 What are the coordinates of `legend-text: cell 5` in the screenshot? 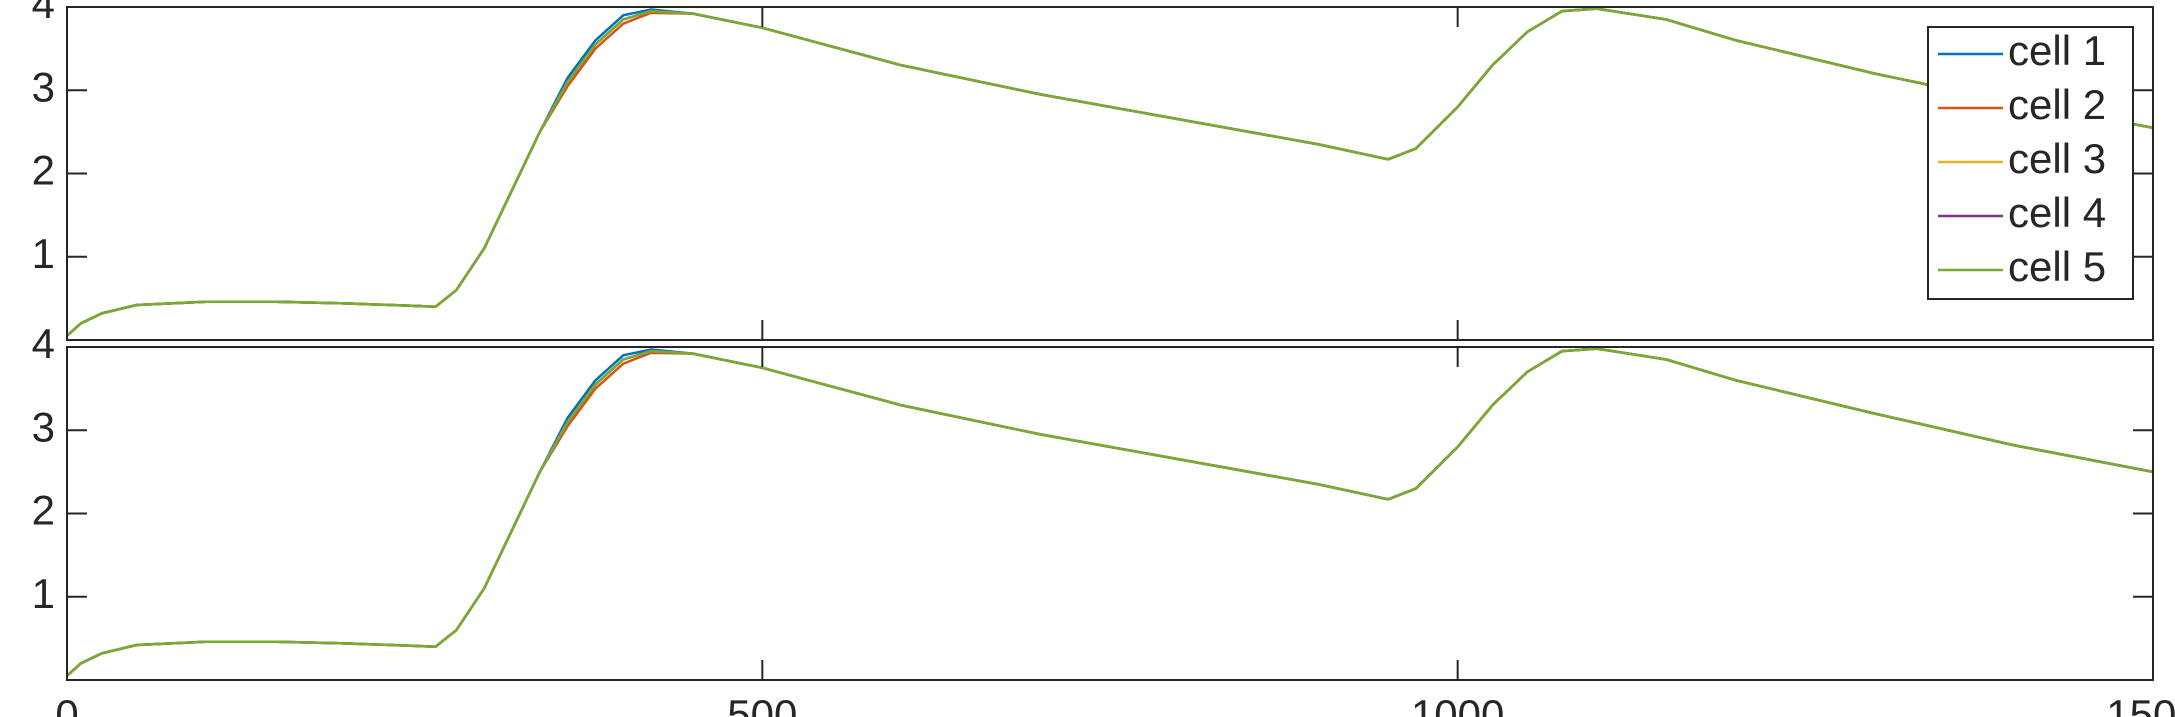 It's located at (2057, 266).